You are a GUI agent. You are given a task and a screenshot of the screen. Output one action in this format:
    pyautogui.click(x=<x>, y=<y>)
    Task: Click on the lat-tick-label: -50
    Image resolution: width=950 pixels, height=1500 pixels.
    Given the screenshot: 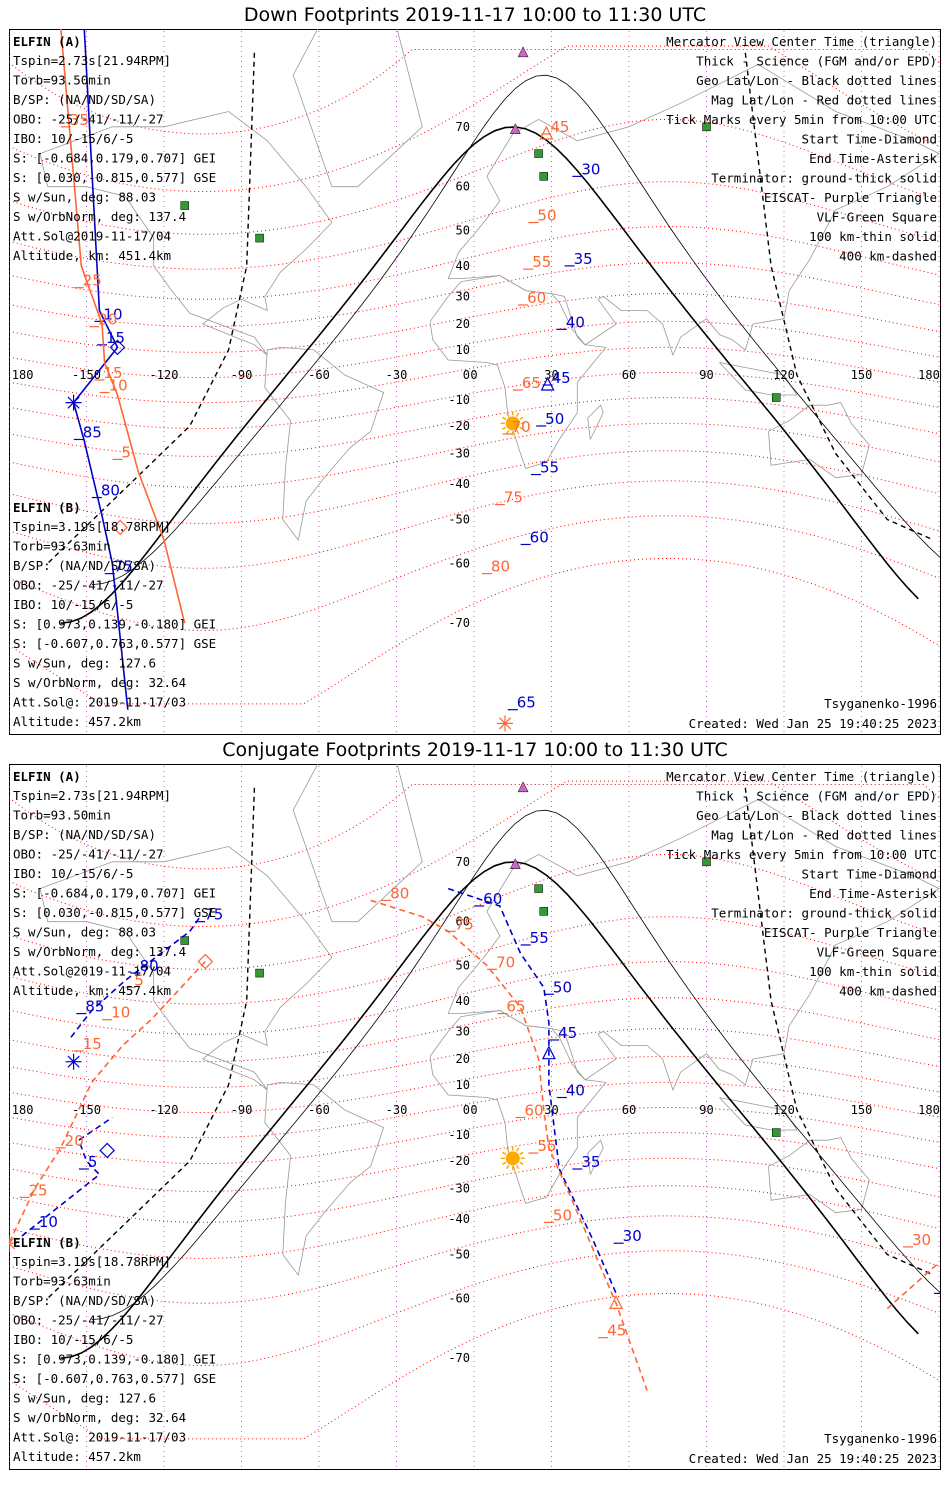 What is the action you would take?
    pyautogui.click(x=459, y=1255)
    